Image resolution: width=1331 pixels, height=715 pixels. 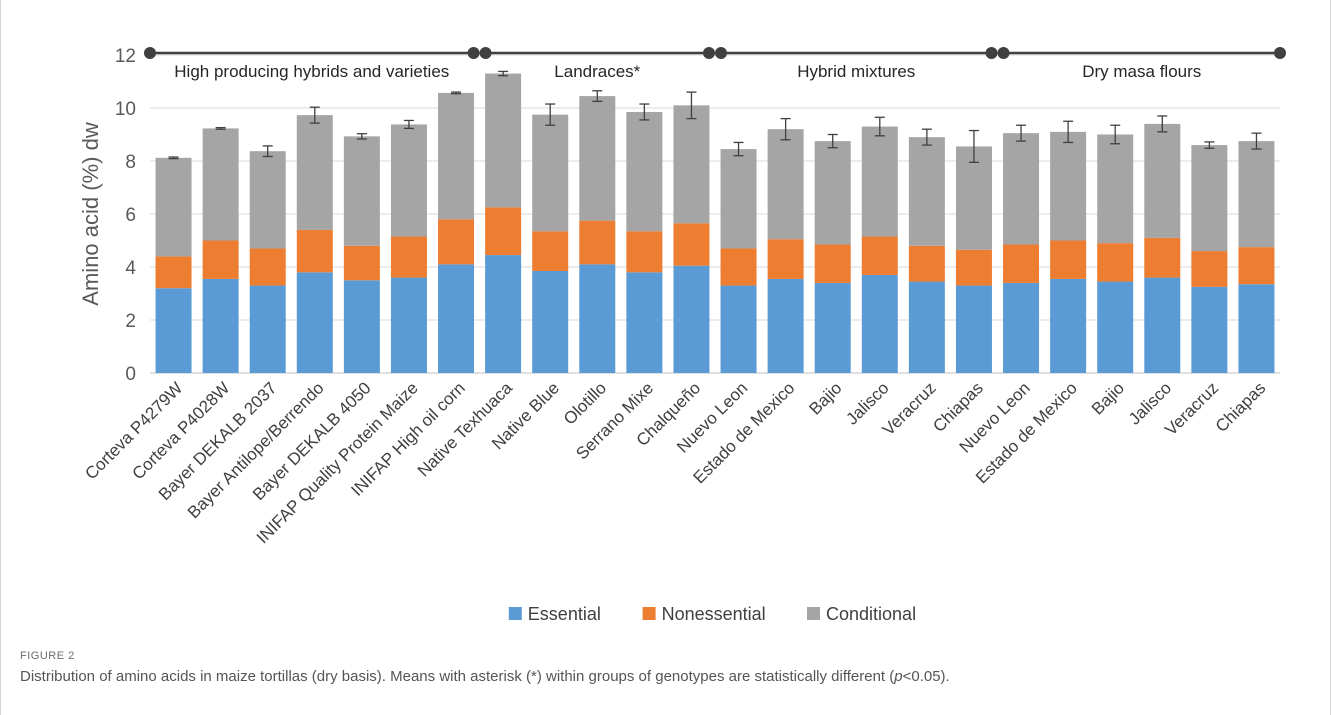 What do you see at coordinates (649, 613) in the screenshot?
I see `legend-swatch-nonessential` at bounding box center [649, 613].